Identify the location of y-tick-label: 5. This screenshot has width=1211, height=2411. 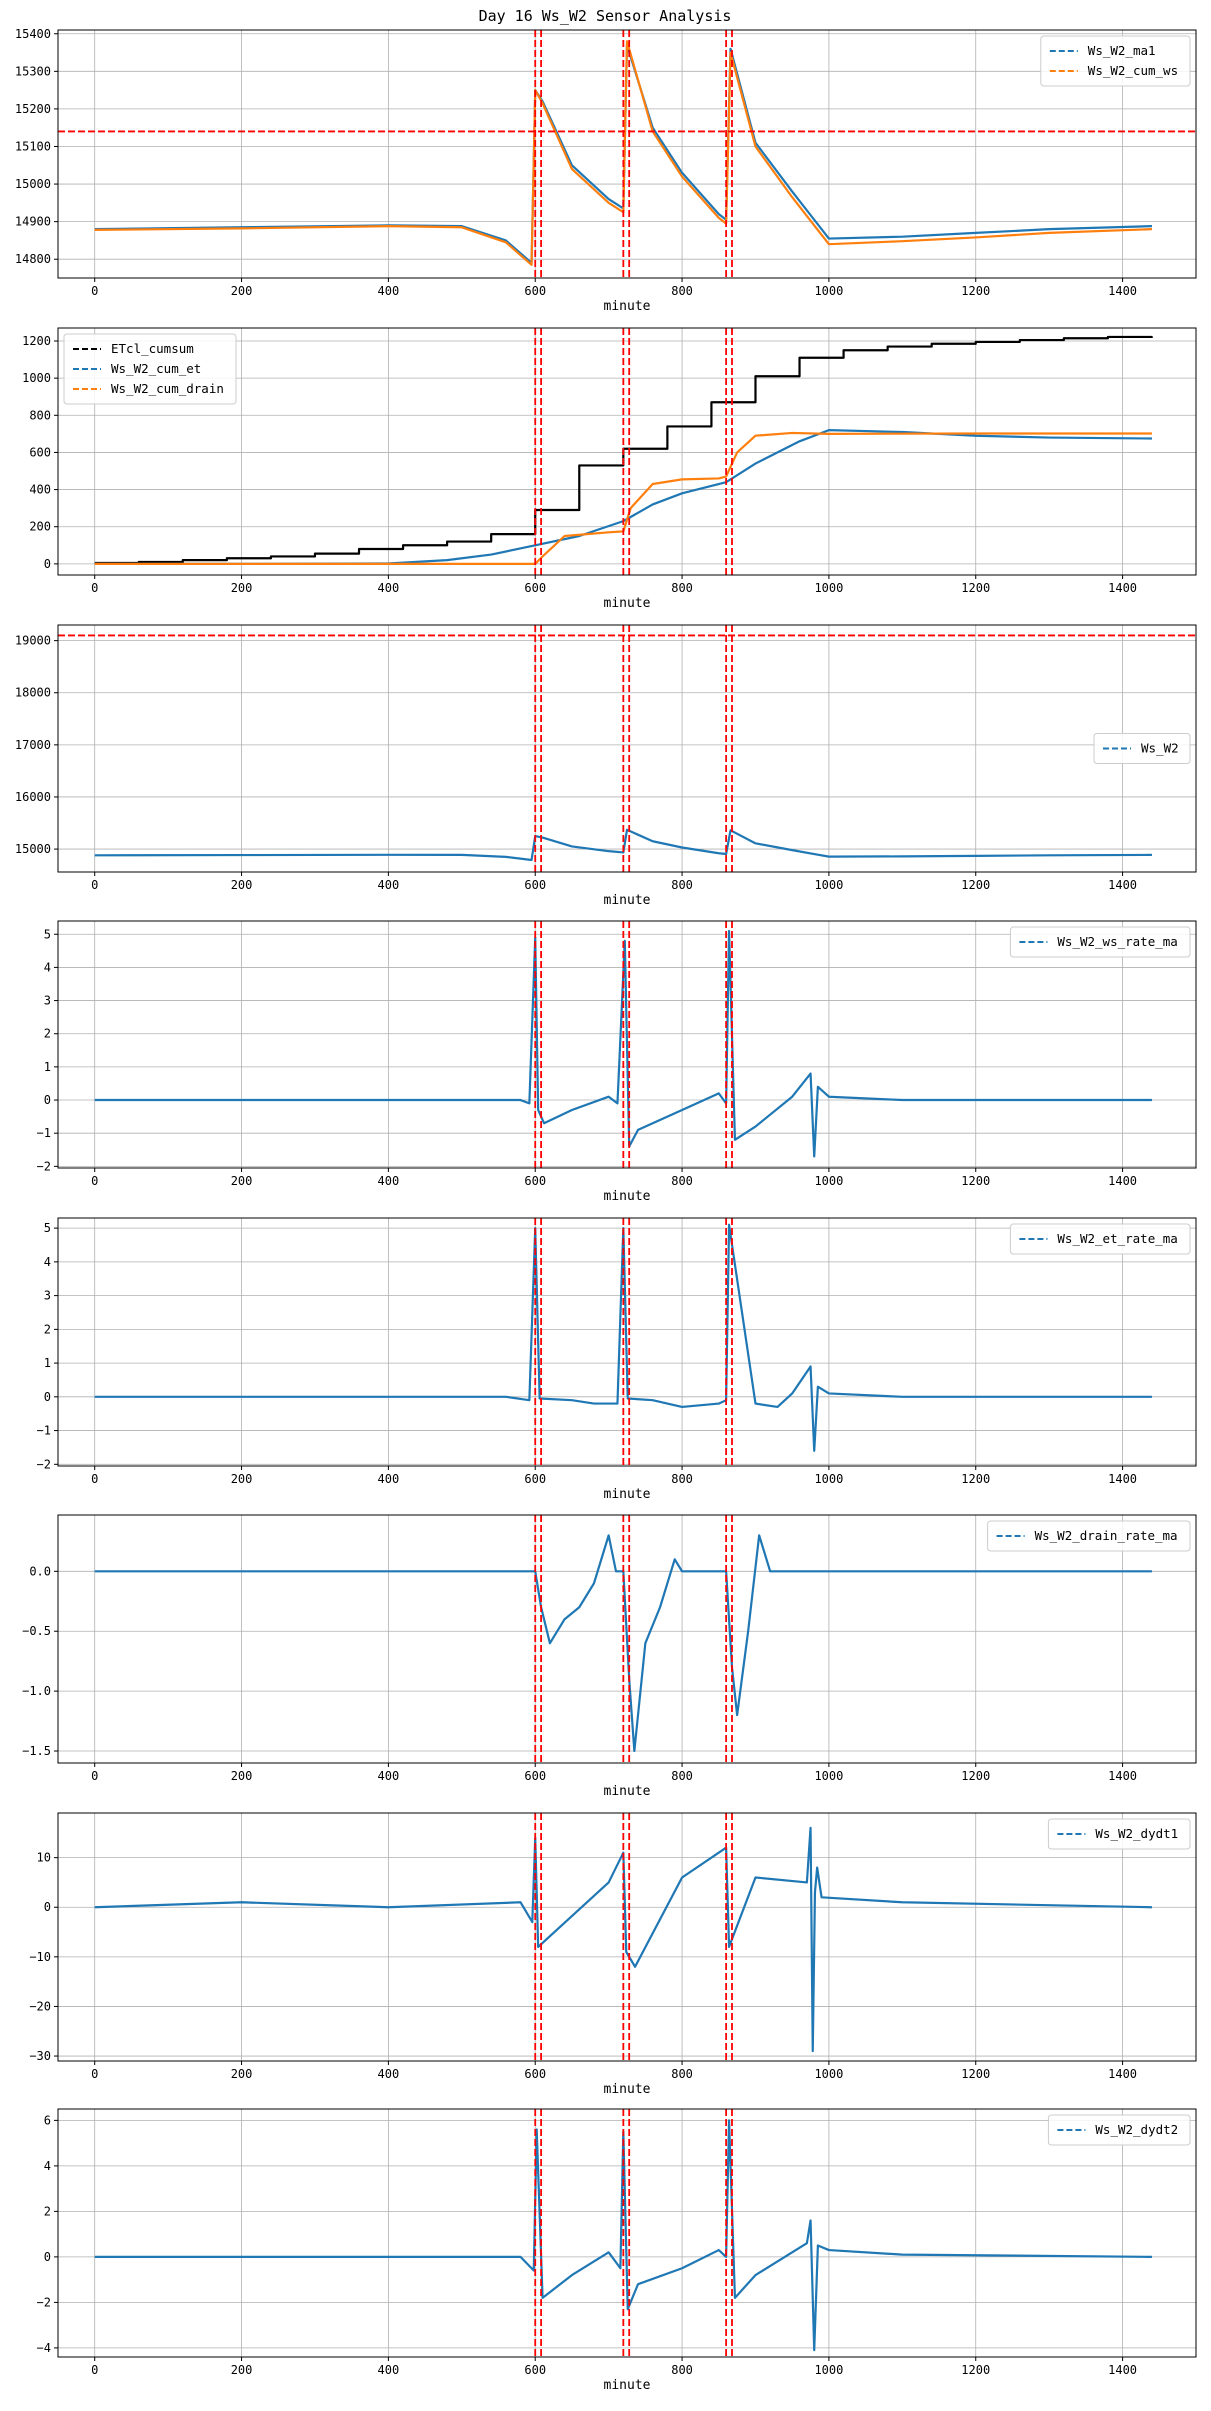
(47, 934).